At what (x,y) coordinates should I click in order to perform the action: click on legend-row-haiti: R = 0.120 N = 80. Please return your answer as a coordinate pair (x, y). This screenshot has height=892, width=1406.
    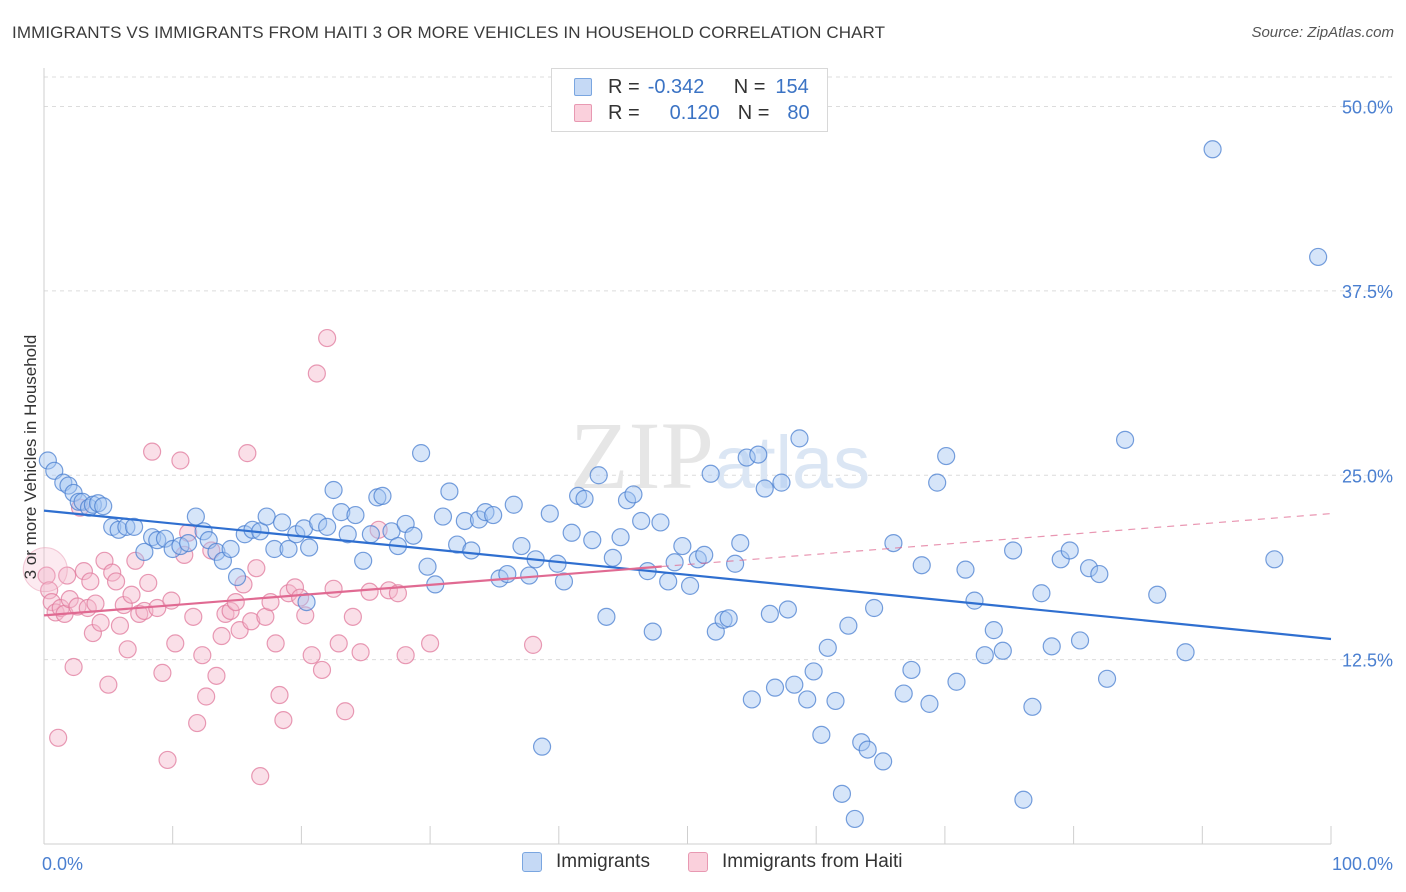
    Looking at the image, I should click on (692, 113).